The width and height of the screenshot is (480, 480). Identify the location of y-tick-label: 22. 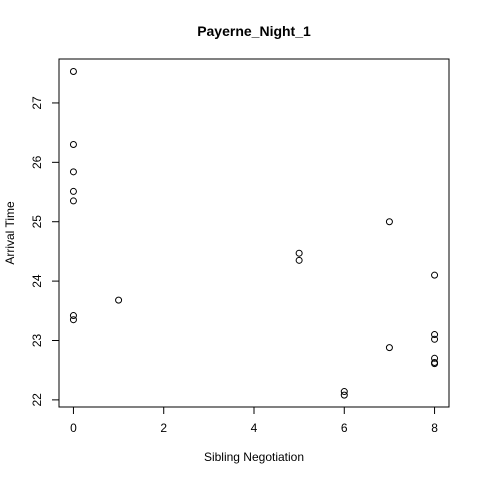
(37, 400).